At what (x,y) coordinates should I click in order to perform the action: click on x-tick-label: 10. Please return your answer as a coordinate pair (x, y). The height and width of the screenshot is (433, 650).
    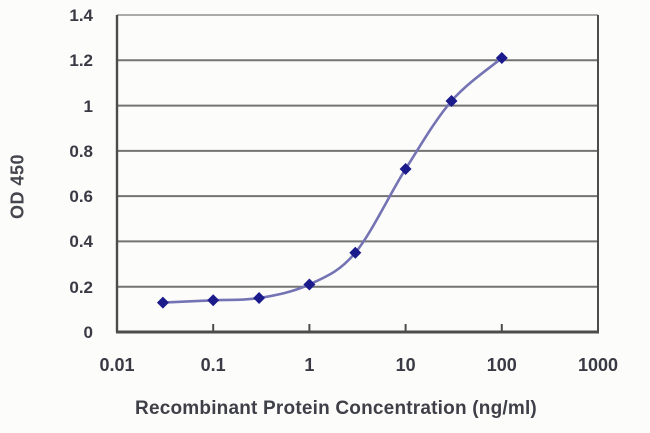
    Looking at the image, I should click on (405, 365).